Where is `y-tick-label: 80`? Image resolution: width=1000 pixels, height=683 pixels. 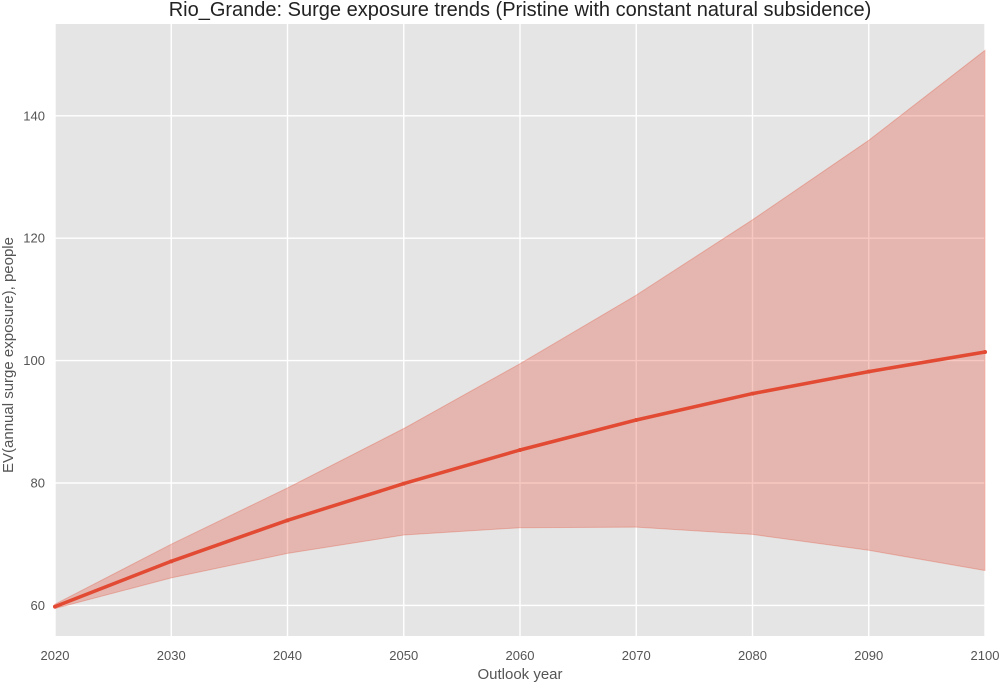 y-tick-label: 80 is located at coordinates (38, 483).